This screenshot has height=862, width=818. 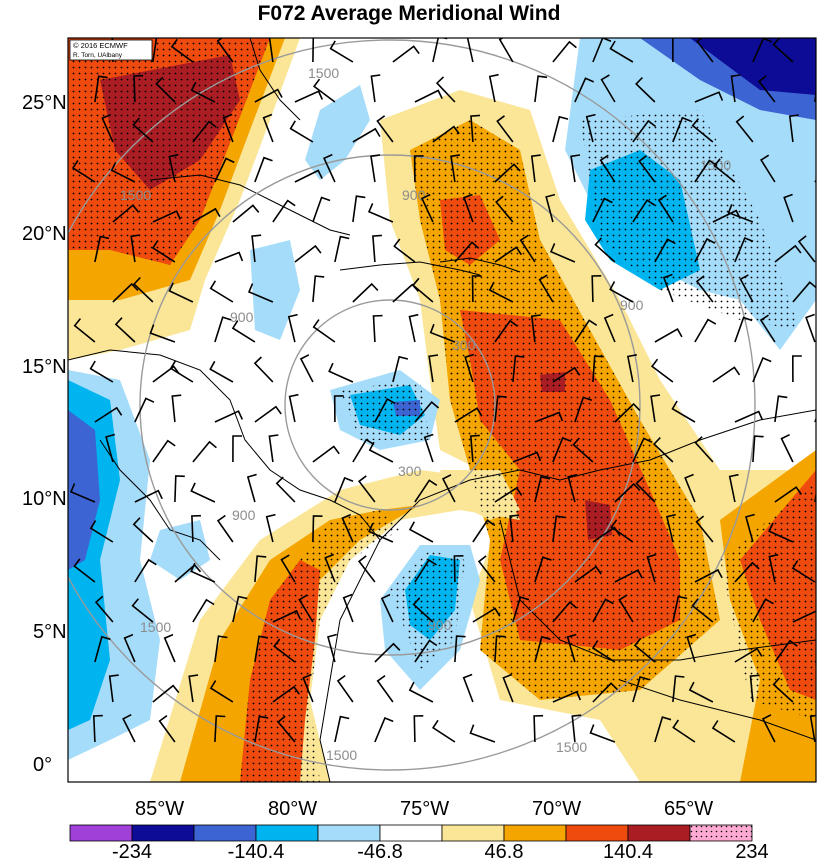 I want to click on colorbar-label-1: -234, so click(x=132, y=851).